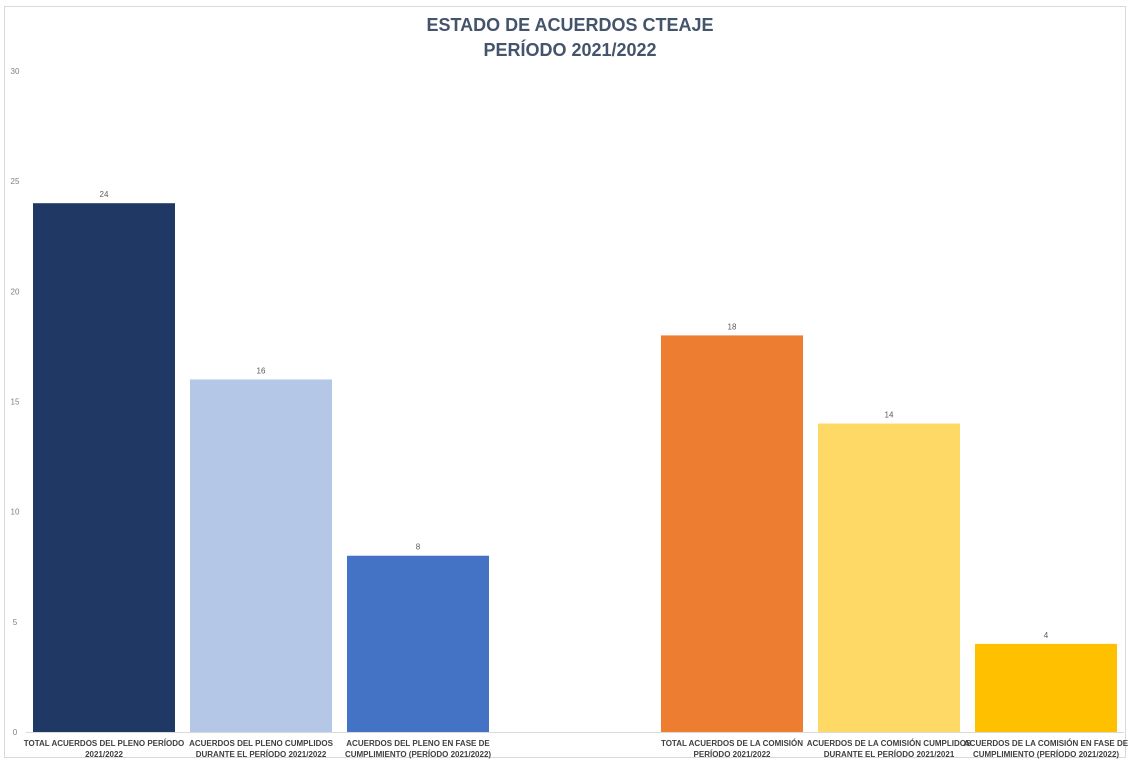 This screenshot has width=1130, height=762. Describe the element at coordinates (15, 291) in the screenshot. I see `y-tick-label: 20` at that location.